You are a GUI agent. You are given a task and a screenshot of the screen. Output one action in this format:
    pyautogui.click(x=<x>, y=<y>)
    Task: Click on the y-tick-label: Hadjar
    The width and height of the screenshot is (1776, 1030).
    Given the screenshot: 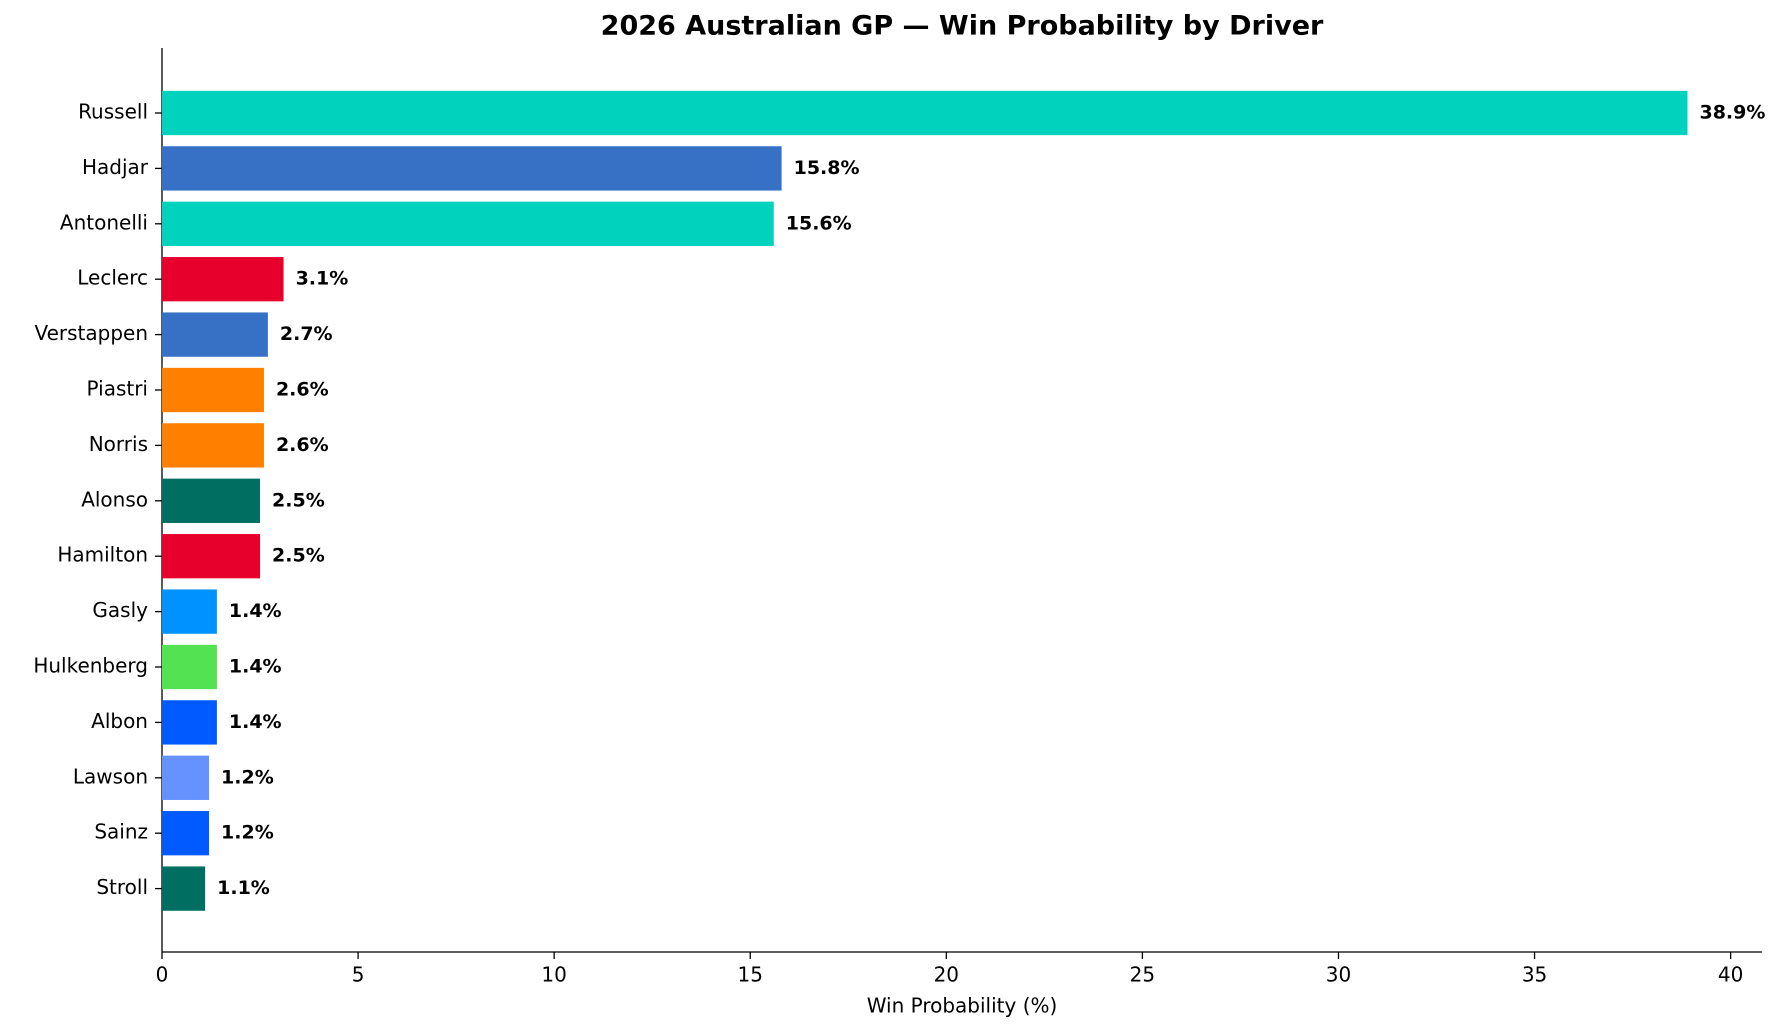 What is the action you would take?
    pyautogui.click(x=115, y=167)
    